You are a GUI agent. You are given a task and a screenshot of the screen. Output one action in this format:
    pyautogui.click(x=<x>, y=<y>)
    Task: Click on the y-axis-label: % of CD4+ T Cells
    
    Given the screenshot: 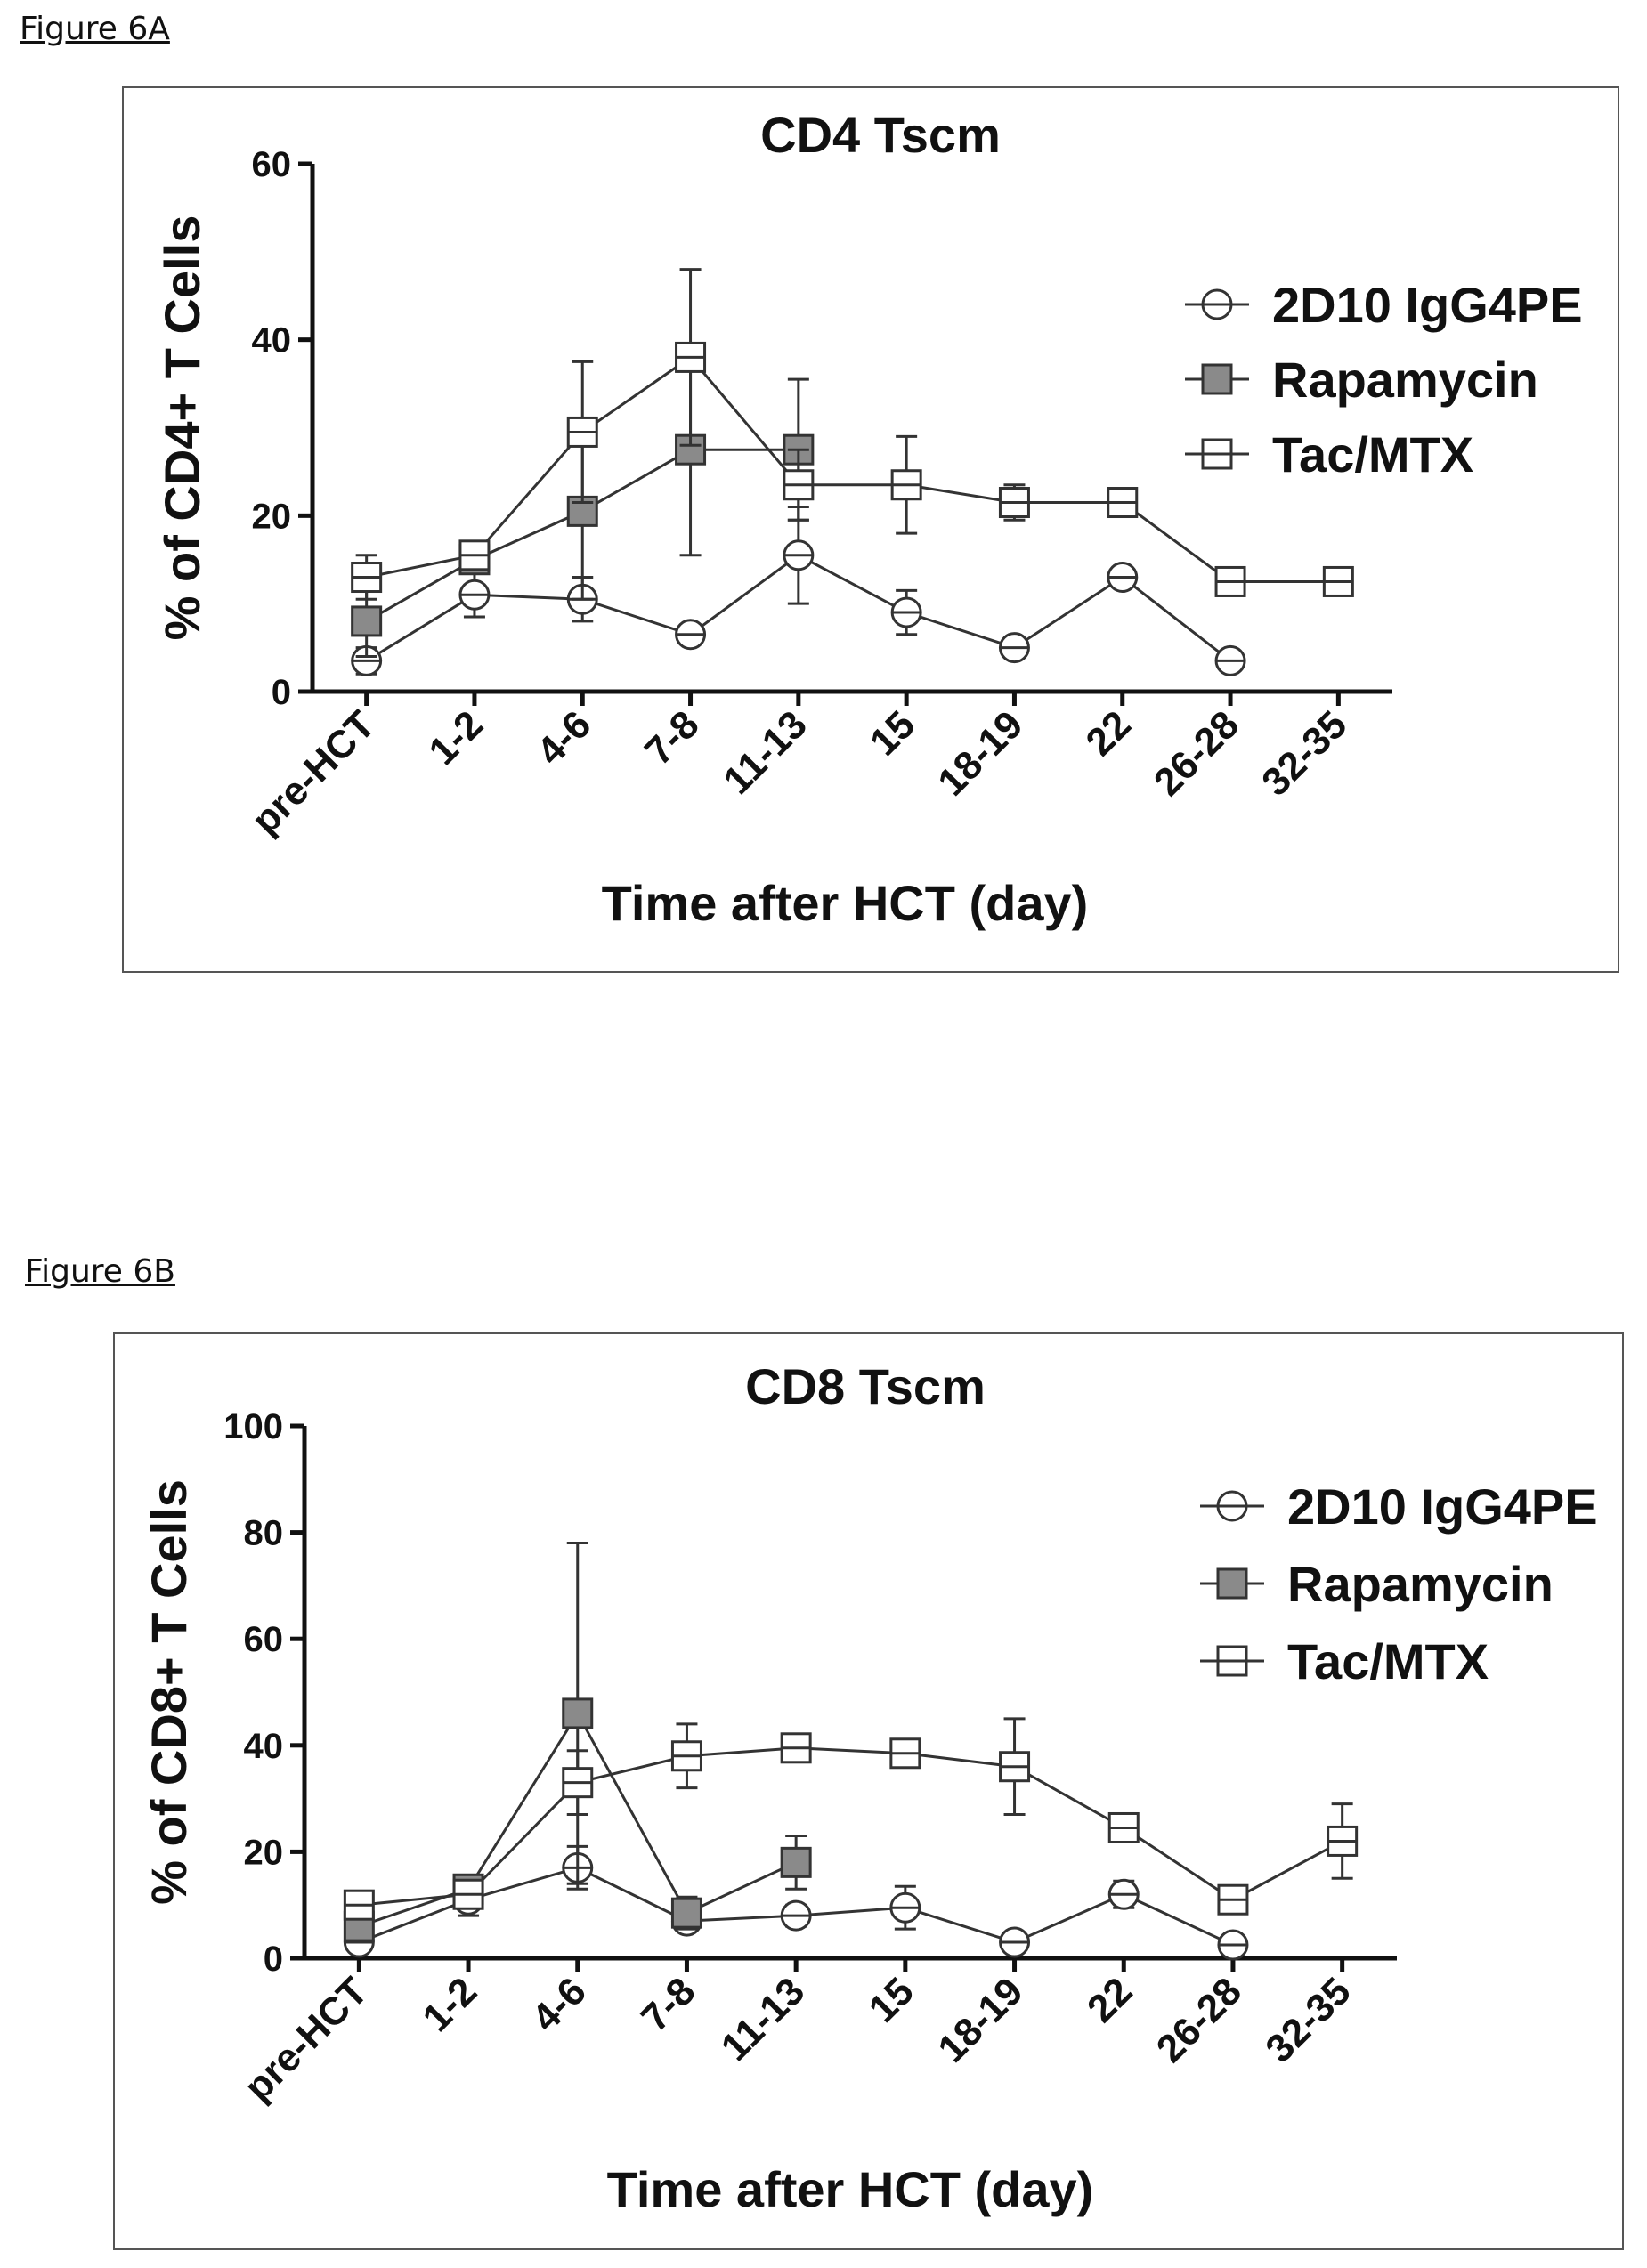 What is the action you would take?
    pyautogui.click(x=182, y=428)
    